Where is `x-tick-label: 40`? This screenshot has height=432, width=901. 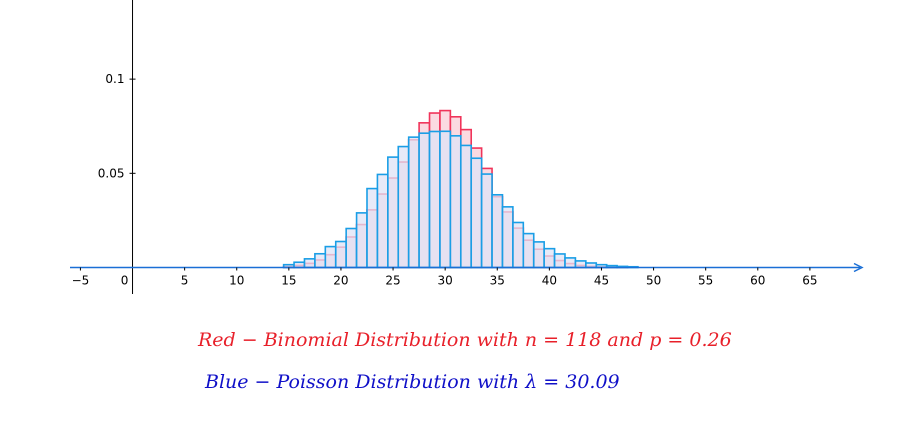
x-tick-label: 40 is located at coordinates (549, 281).